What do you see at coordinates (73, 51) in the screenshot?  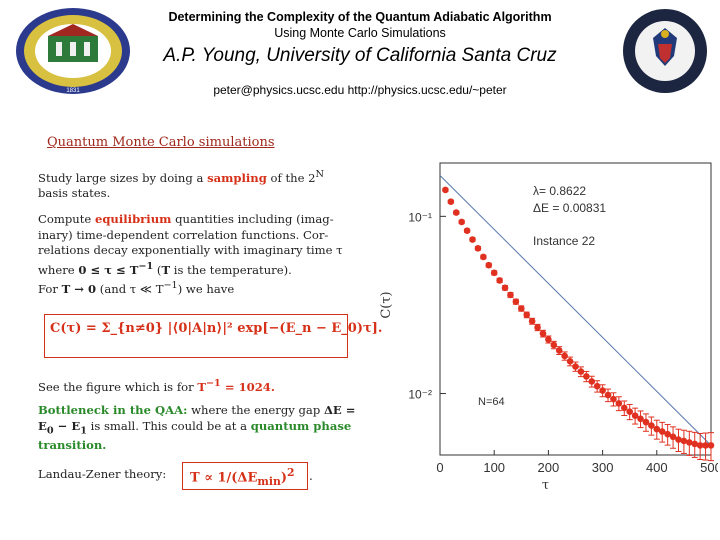 I see `university-logo: 1831` at bounding box center [73, 51].